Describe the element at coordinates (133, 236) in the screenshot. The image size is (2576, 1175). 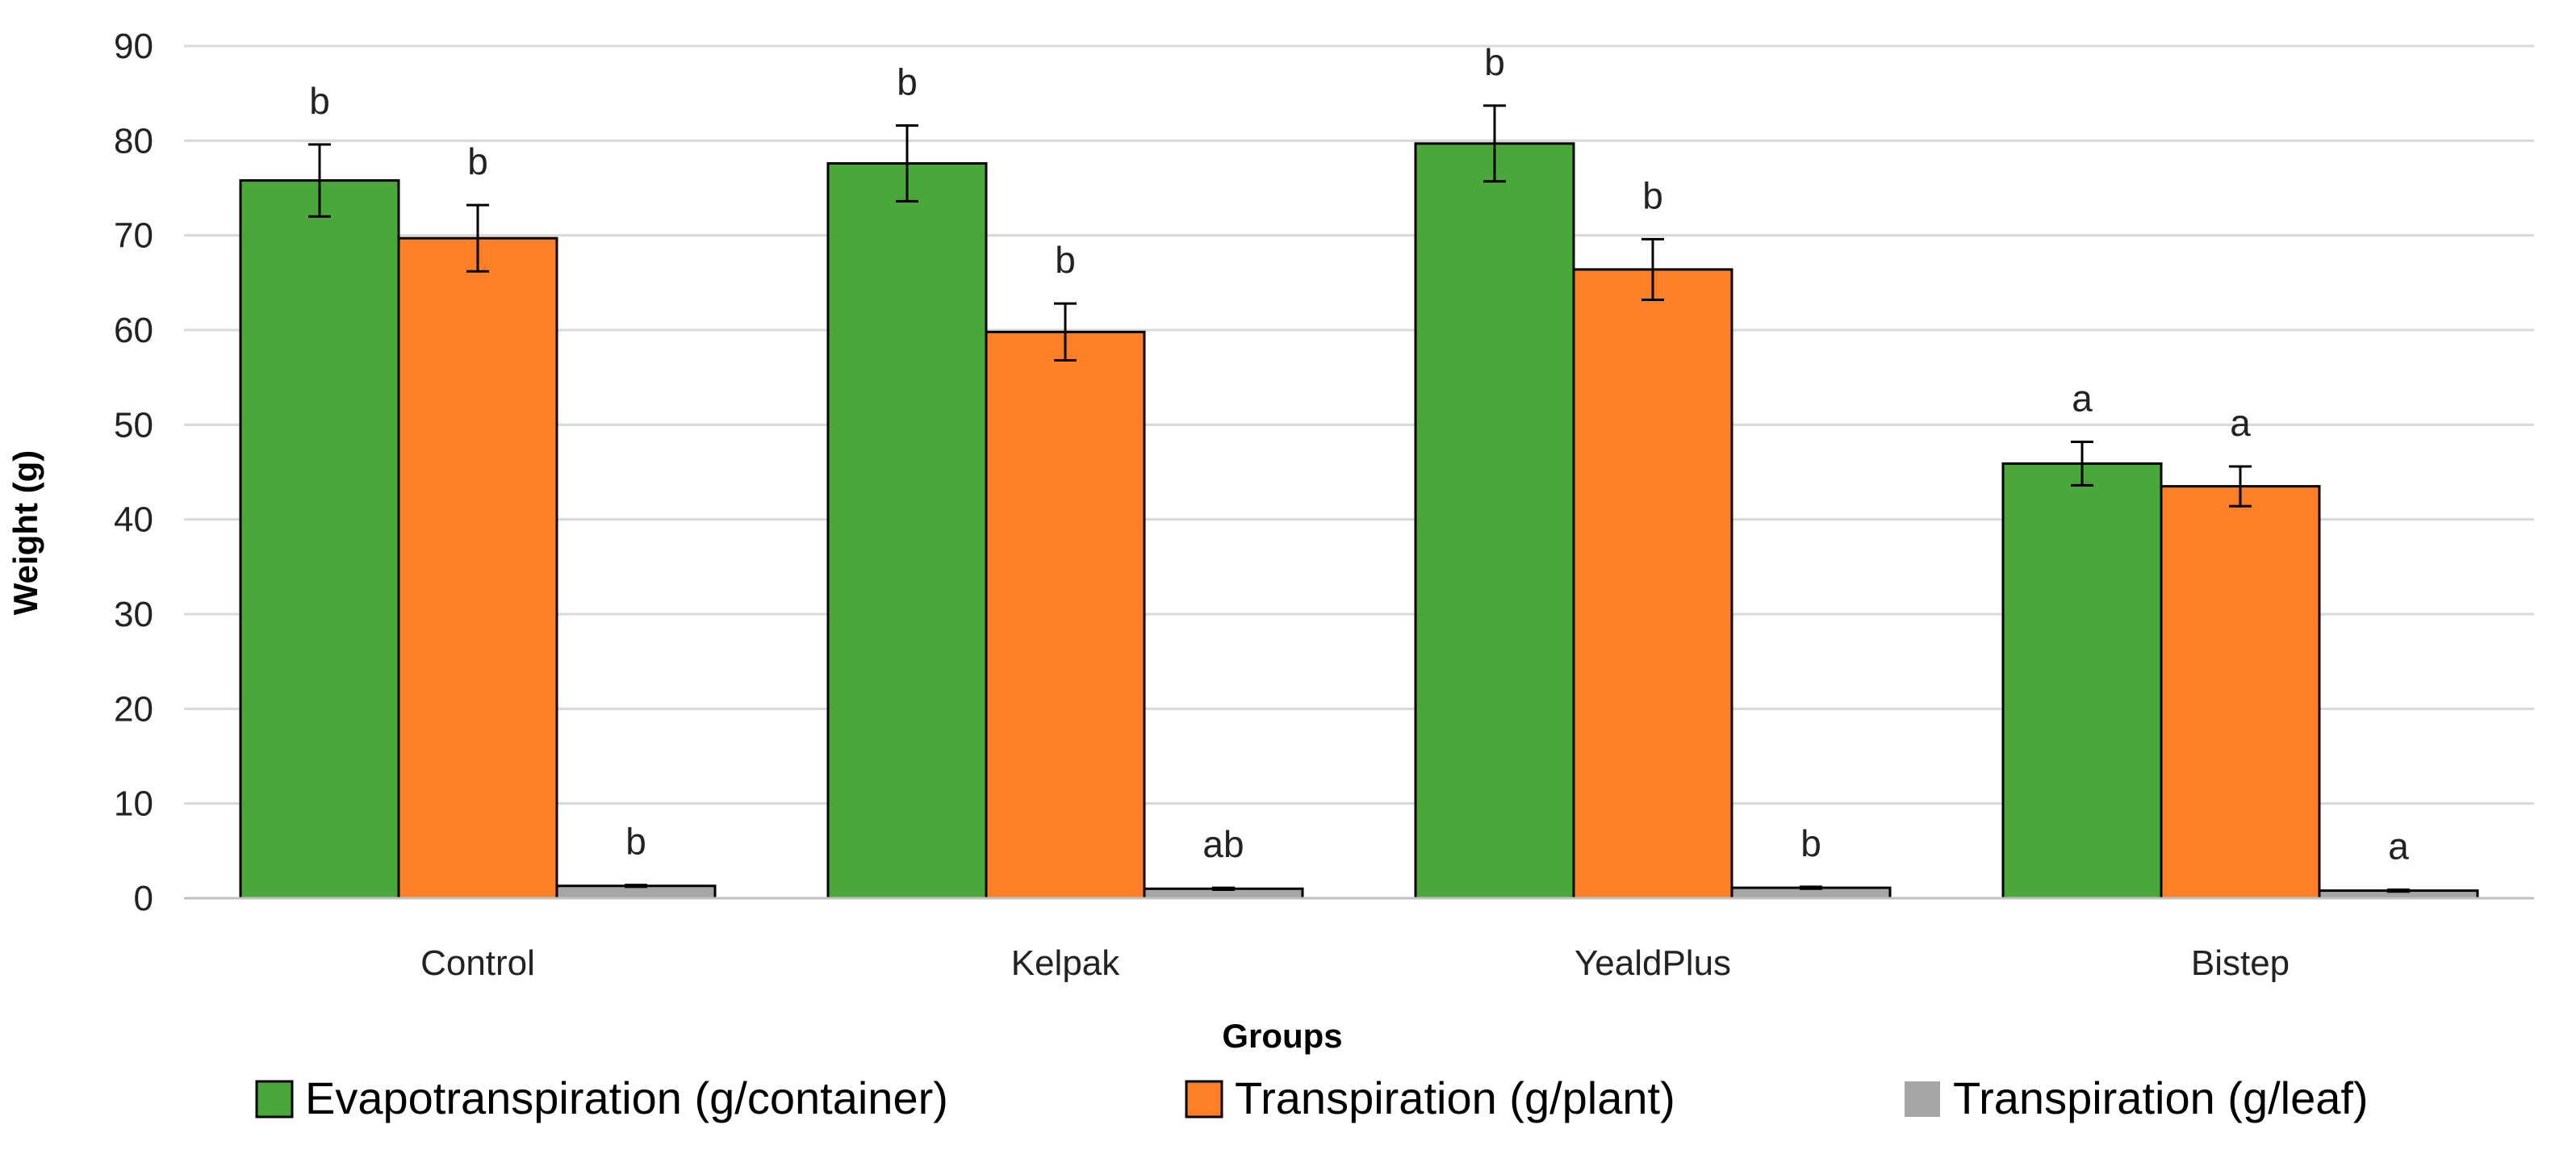
I see `y-tick-label: 70` at that location.